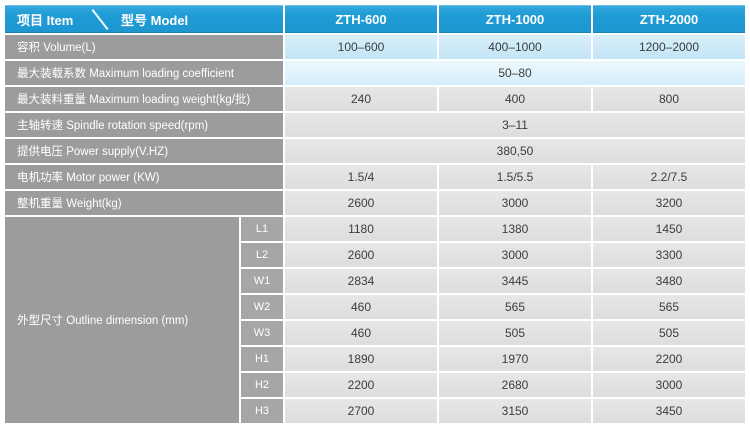  What do you see at coordinates (262, 333) in the screenshot?
I see `dimension-code-w3: W3` at bounding box center [262, 333].